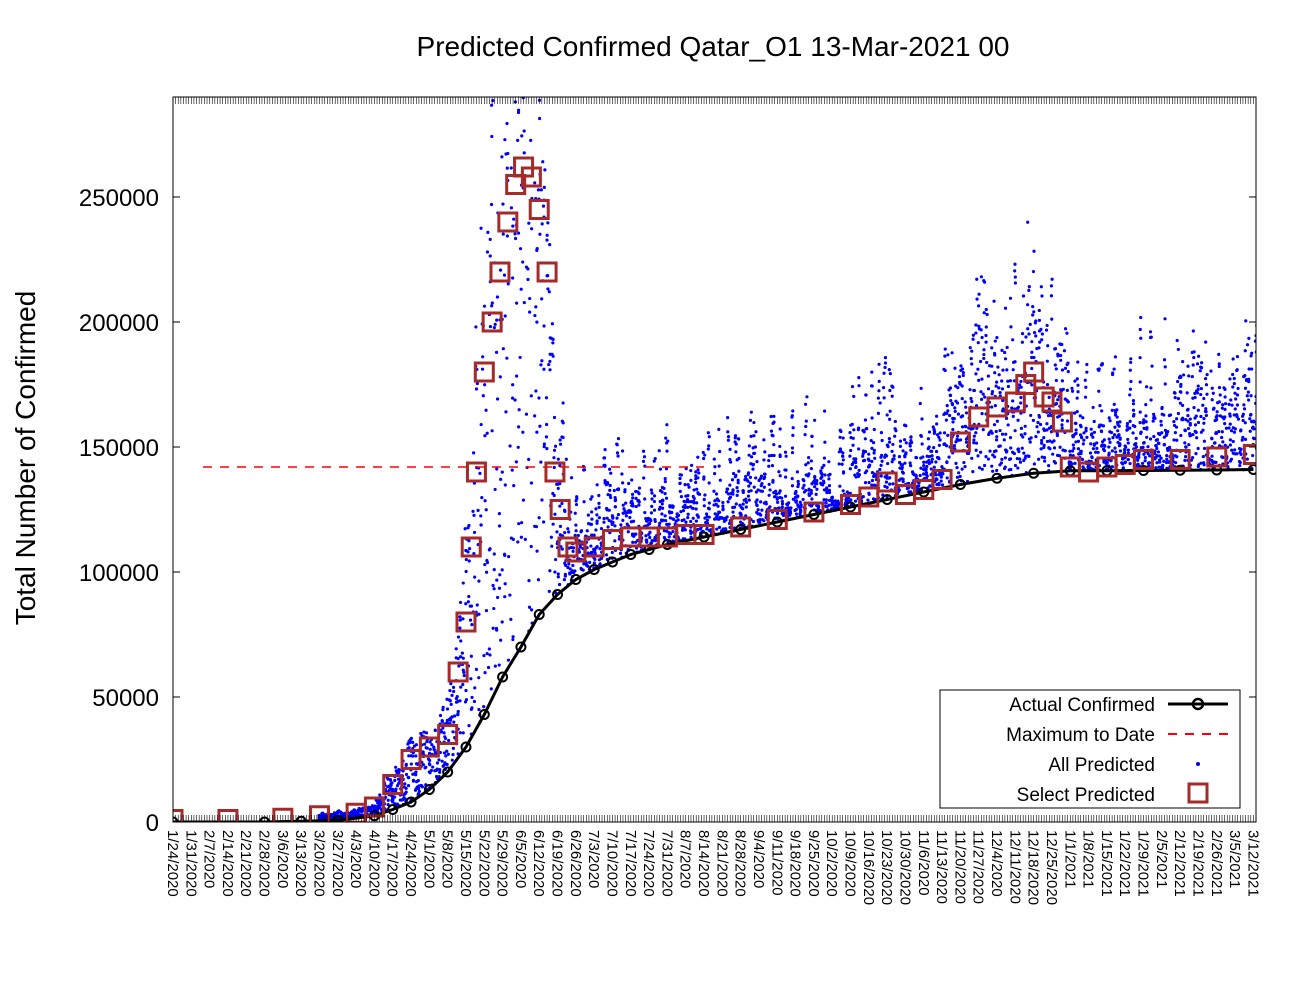 The image size is (1300, 1000). What do you see at coordinates (630, 863) in the screenshot?
I see `x-tick-label: 7/17/2020` at bounding box center [630, 863].